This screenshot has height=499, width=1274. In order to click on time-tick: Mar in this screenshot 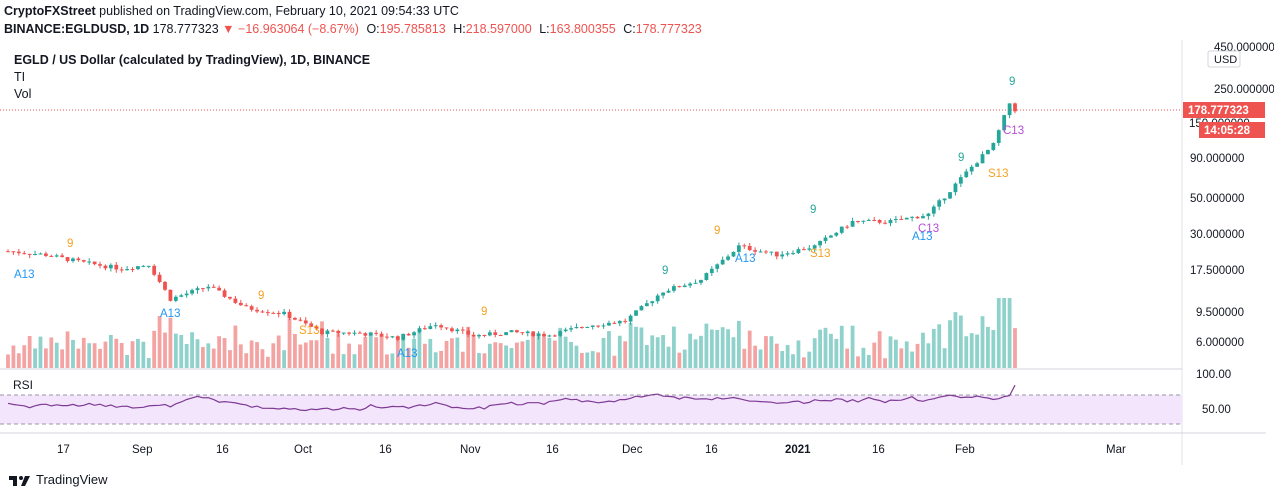, I will do `click(1116, 450)`.